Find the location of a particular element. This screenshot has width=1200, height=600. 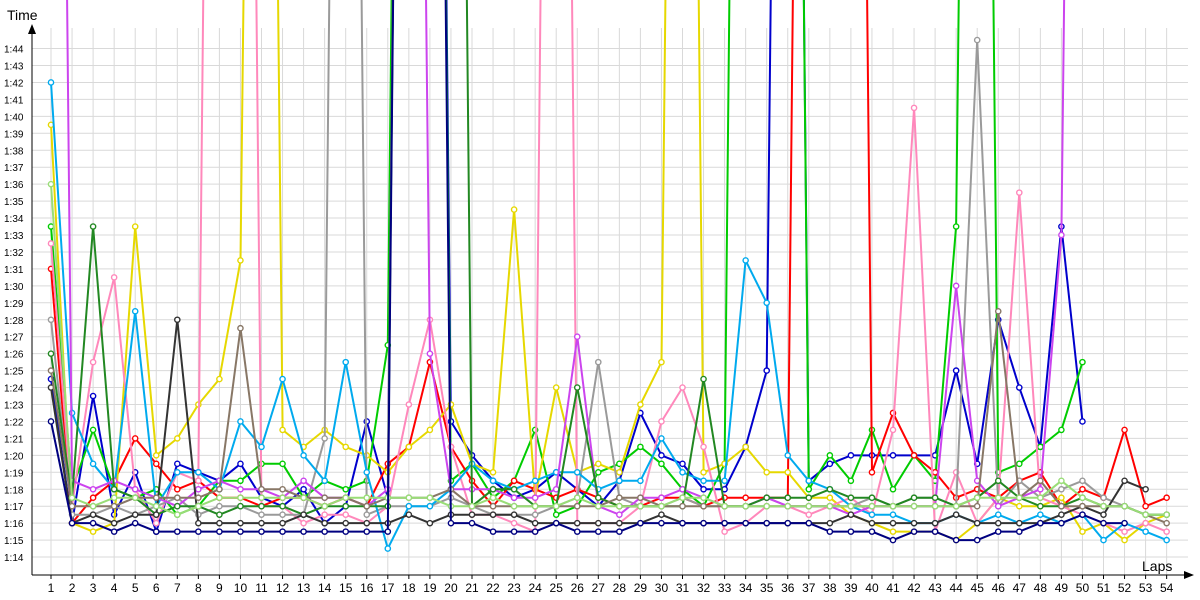

x-tick-label: 47 is located at coordinates (1020, 588).